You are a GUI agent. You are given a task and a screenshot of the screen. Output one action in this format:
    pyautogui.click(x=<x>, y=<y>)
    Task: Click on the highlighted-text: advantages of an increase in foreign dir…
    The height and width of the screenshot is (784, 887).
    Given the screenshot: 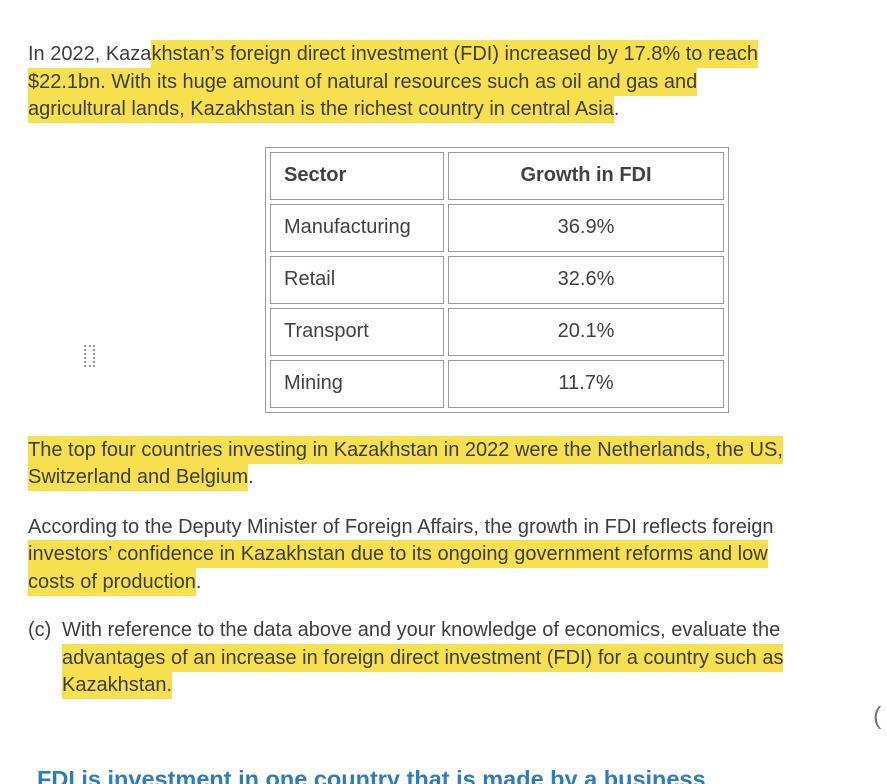 What is the action you would take?
    pyautogui.click(x=423, y=657)
    